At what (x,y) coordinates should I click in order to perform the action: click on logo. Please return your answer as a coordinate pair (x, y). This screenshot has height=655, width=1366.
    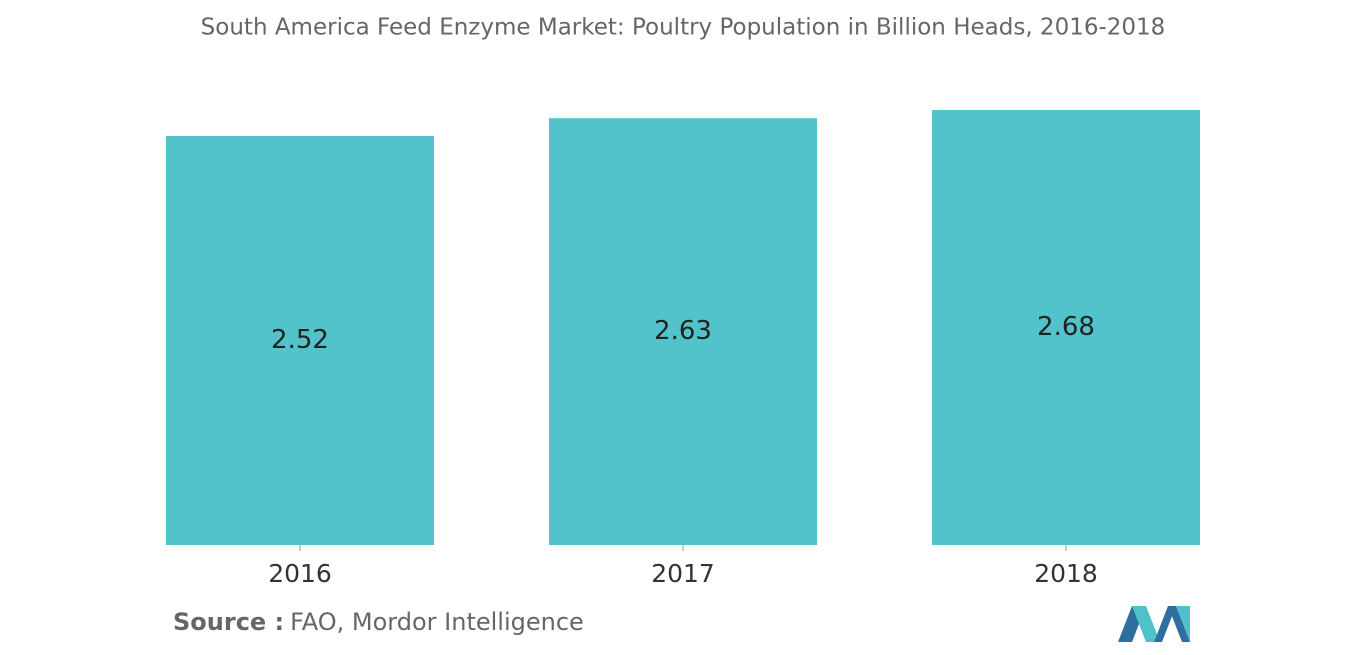
    Looking at the image, I should click on (1154, 624).